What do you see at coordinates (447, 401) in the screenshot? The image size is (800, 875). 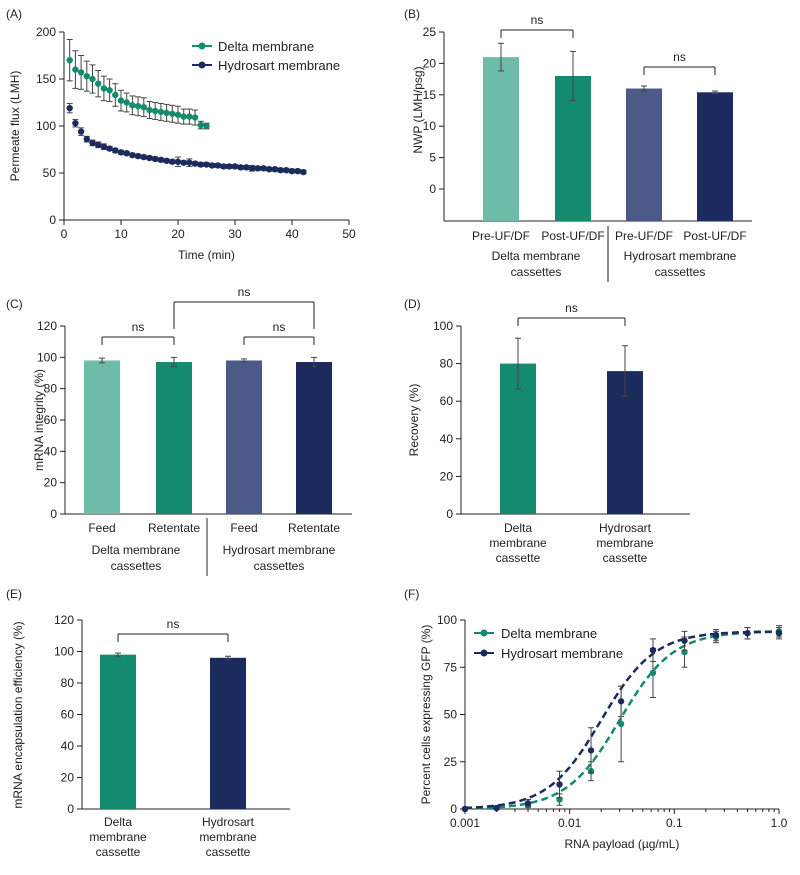 I see `recovery-y-tick-label: 60` at bounding box center [447, 401].